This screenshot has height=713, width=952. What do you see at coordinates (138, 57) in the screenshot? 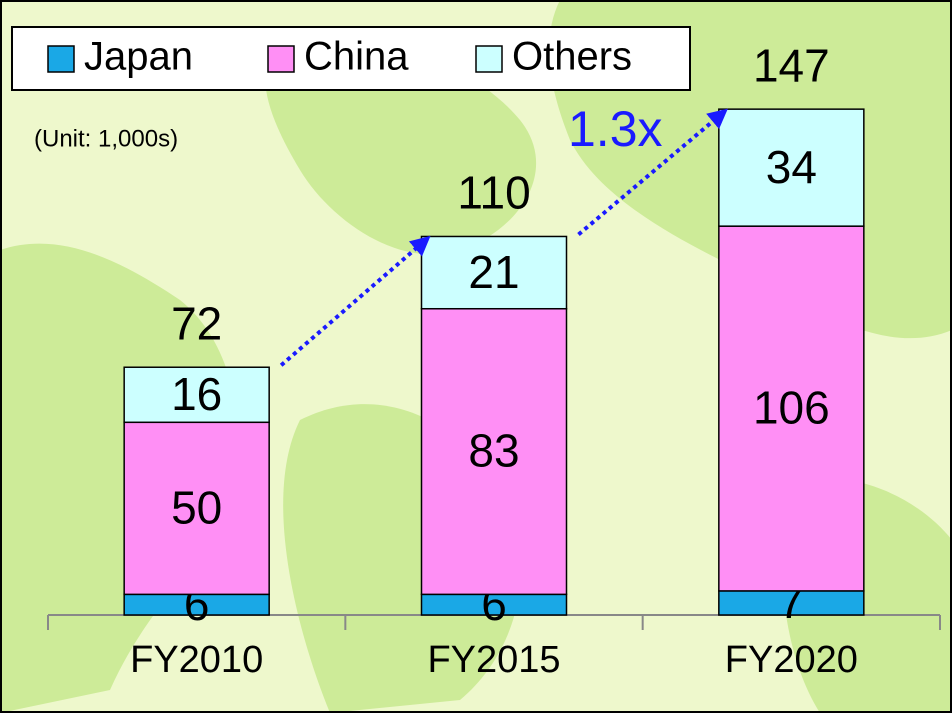
I see `legend-label: Japan` at bounding box center [138, 57].